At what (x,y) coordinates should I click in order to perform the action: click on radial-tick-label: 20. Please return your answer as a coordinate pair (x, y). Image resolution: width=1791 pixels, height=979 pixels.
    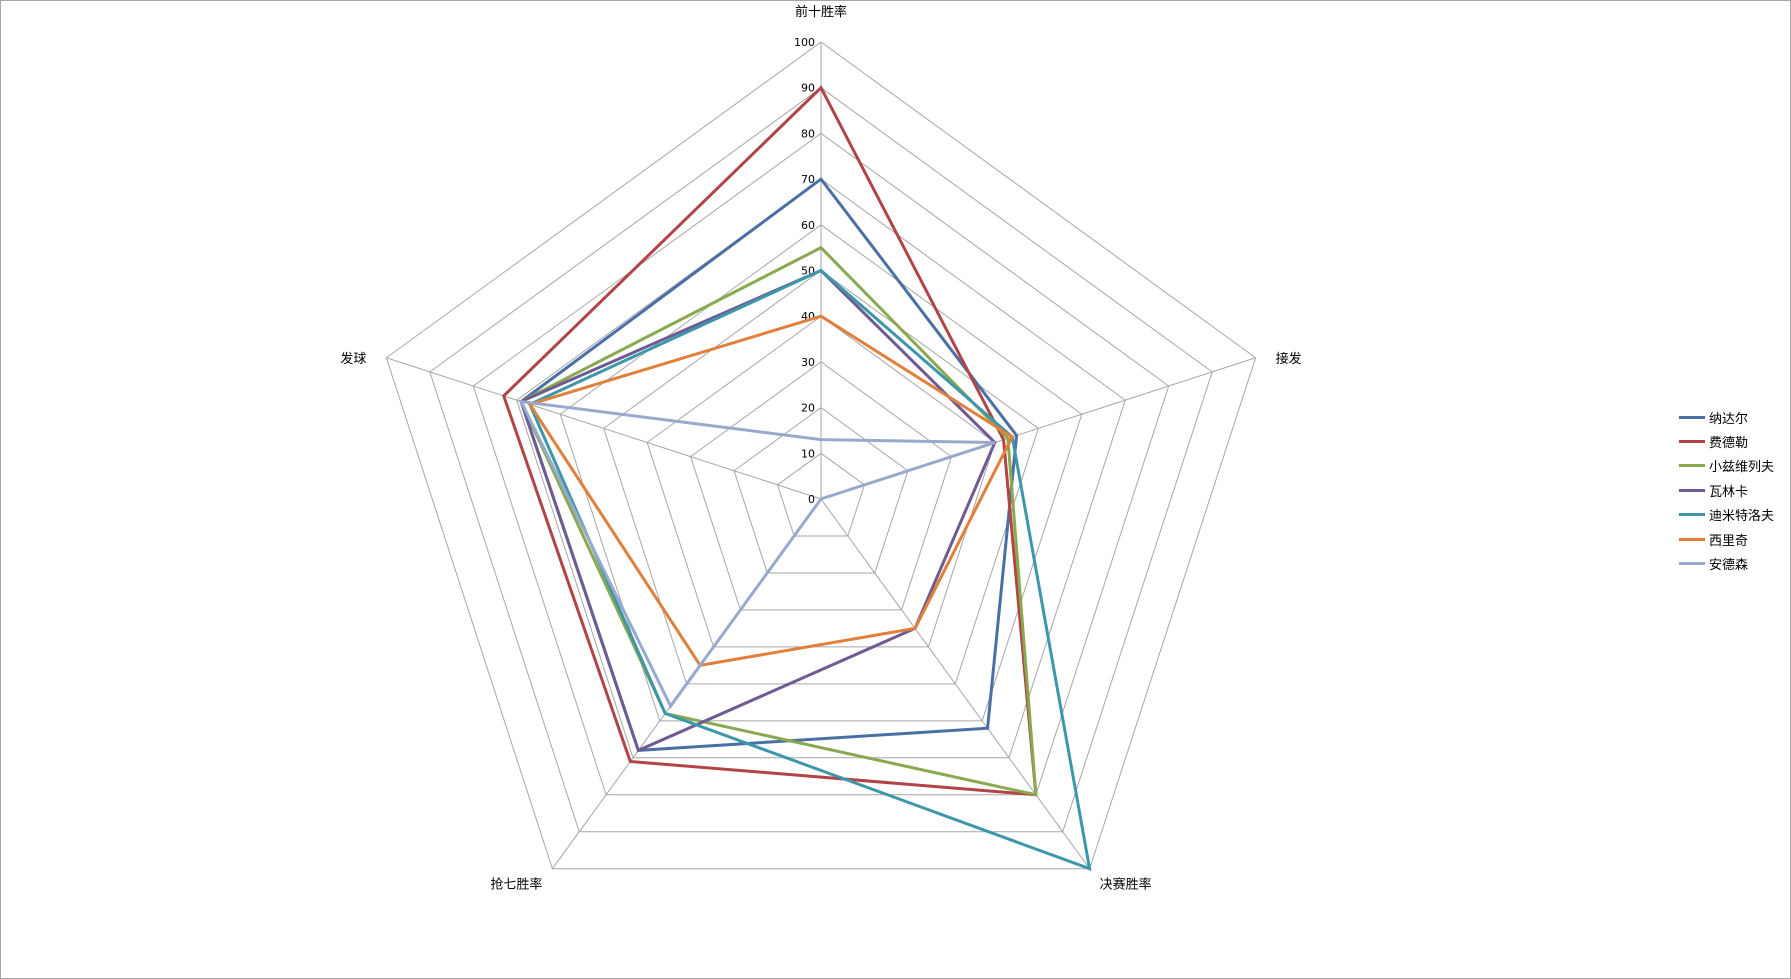
    Looking at the image, I should click on (808, 408).